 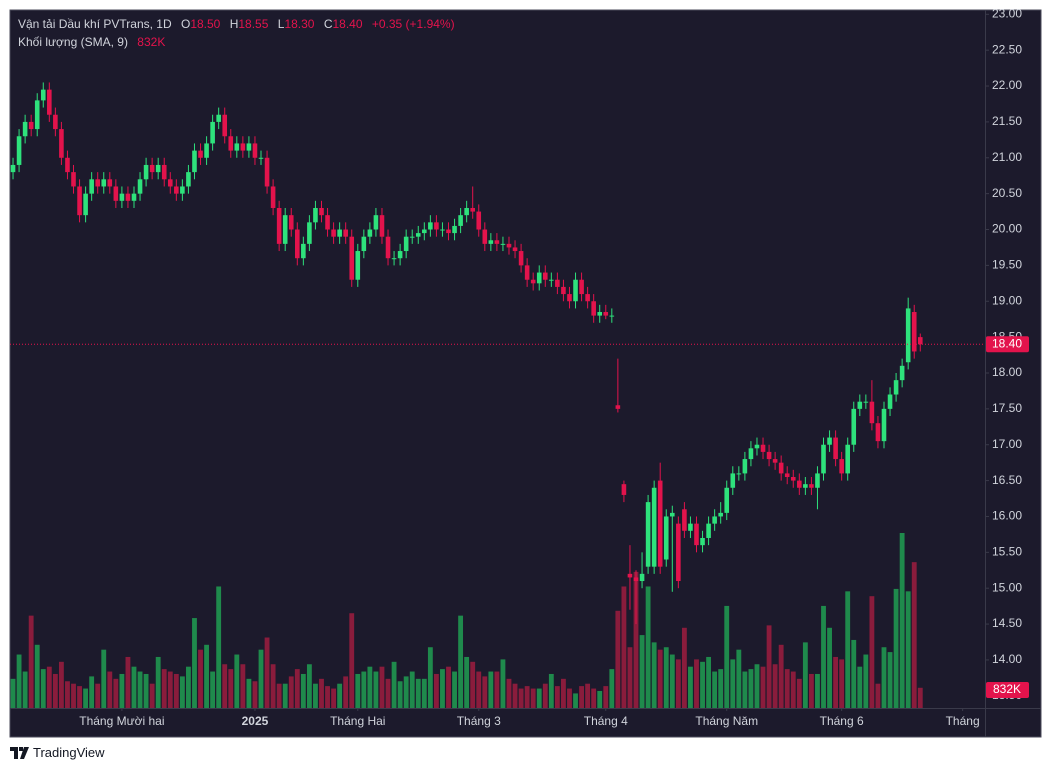 I want to click on last-price-label: 18.40, so click(x=1007, y=343).